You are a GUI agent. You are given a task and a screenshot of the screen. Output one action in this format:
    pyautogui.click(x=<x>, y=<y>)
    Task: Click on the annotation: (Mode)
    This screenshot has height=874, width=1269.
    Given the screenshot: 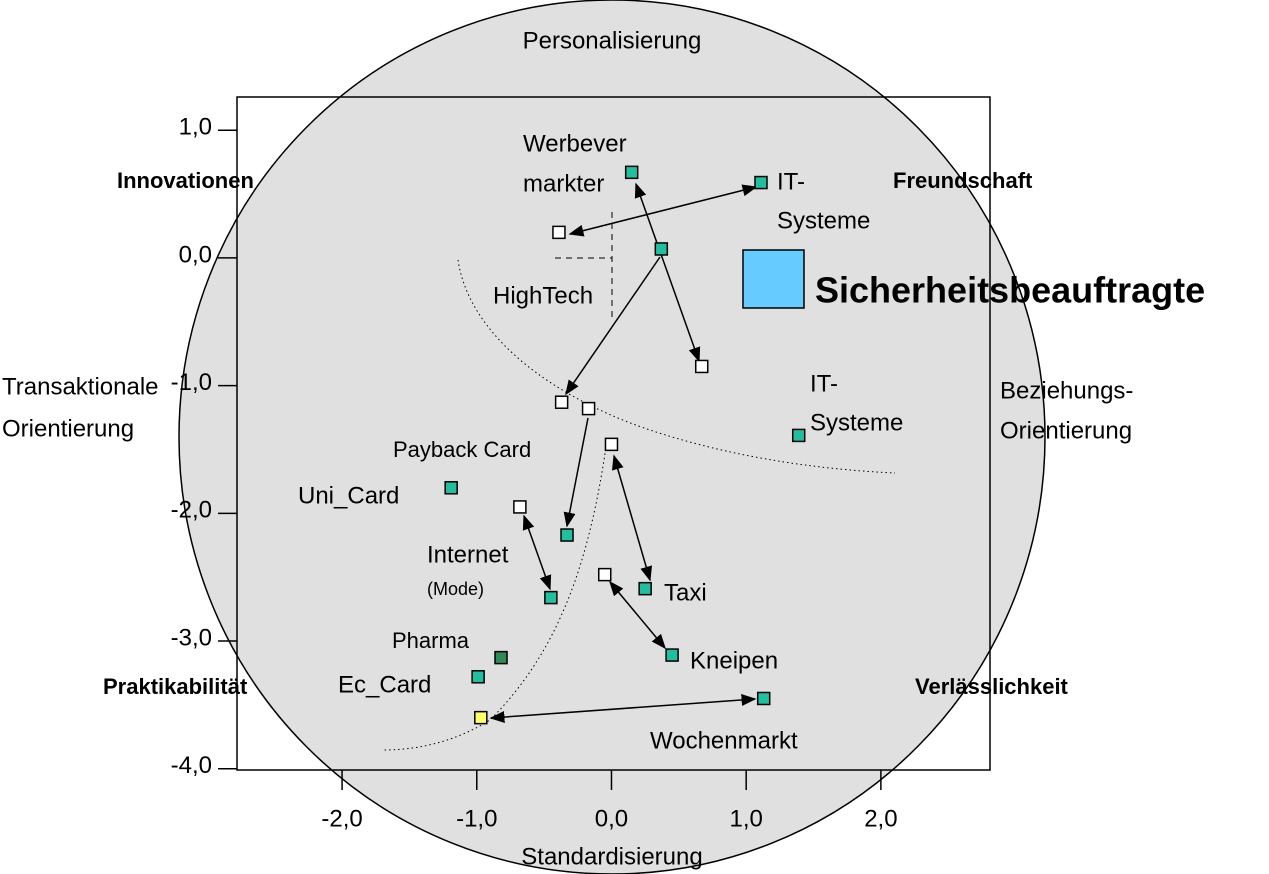 What is the action you would take?
    pyautogui.click(x=455, y=589)
    